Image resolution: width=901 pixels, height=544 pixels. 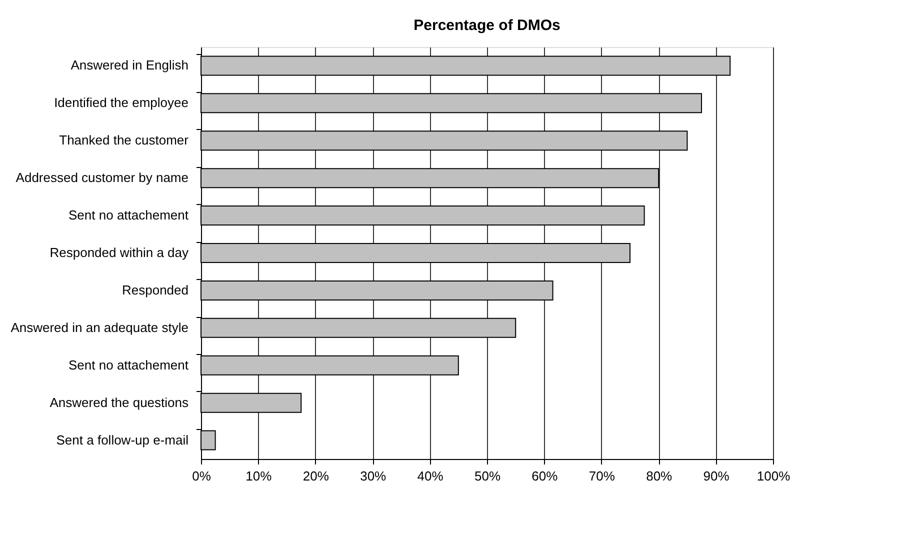 I want to click on y-tick-label: Answered in English, so click(x=129, y=65).